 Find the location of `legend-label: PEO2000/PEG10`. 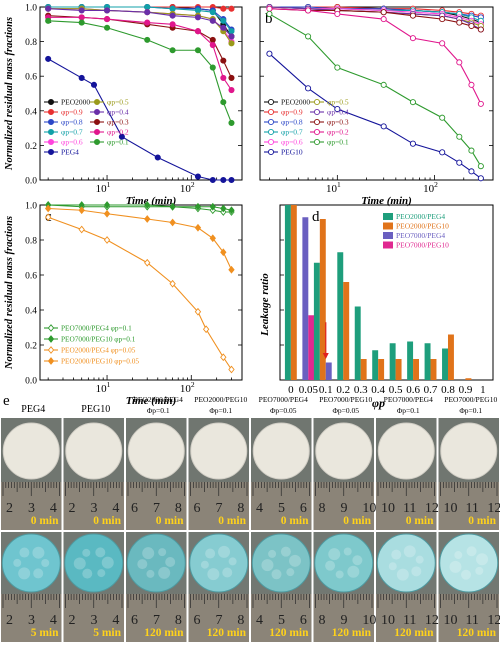

legend-label: PEO2000/PEG10 is located at coordinates (422, 226).